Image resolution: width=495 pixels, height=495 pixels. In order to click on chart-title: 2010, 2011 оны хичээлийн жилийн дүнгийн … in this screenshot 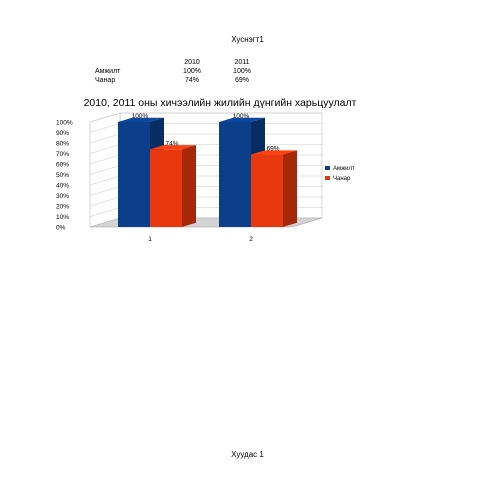, I will do `click(220, 103)`.